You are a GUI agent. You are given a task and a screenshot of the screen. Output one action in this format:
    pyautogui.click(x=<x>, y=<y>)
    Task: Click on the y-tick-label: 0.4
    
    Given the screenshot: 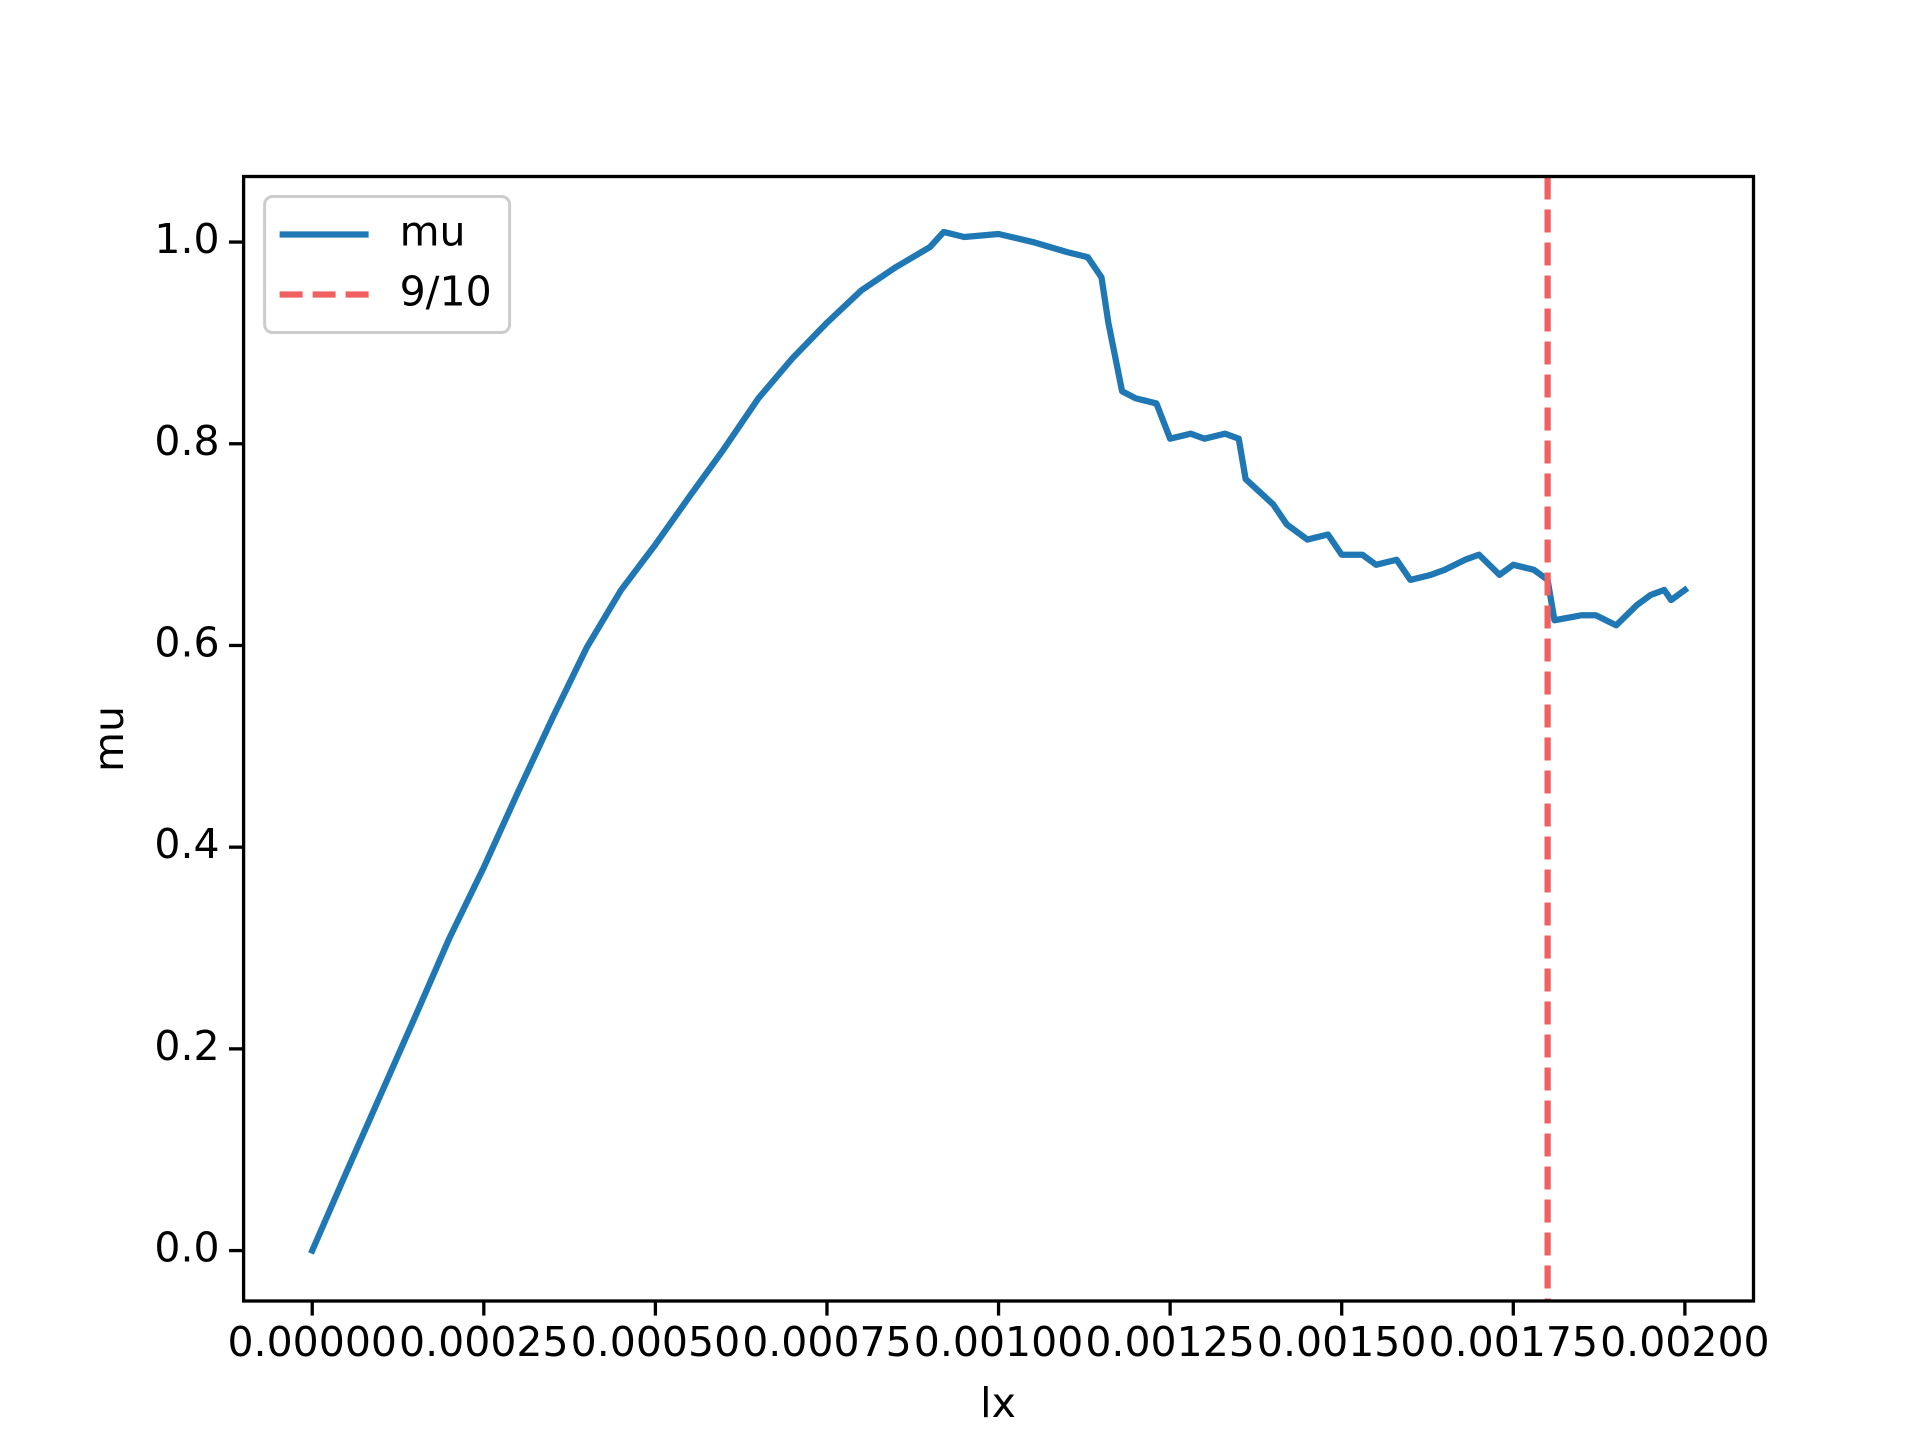 What is the action you would take?
    pyautogui.click(x=186, y=844)
    